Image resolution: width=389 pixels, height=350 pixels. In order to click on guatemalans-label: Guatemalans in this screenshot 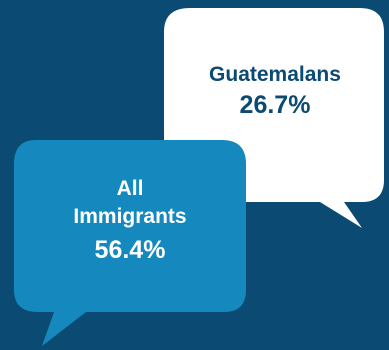, I will do `click(275, 74)`.